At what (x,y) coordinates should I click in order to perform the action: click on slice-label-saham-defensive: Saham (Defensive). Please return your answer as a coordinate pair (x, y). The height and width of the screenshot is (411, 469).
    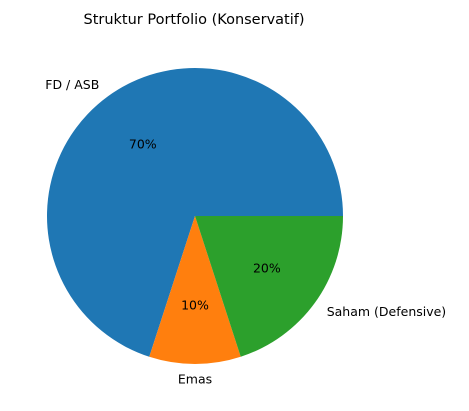
    Looking at the image, I should click on (386, 311).